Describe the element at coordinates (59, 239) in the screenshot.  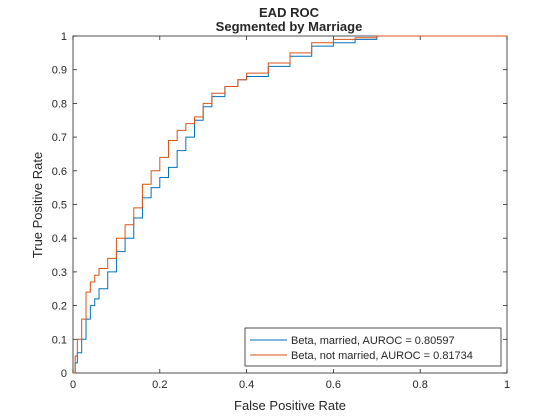
I see `y-tick-label: 0.4` at that location.